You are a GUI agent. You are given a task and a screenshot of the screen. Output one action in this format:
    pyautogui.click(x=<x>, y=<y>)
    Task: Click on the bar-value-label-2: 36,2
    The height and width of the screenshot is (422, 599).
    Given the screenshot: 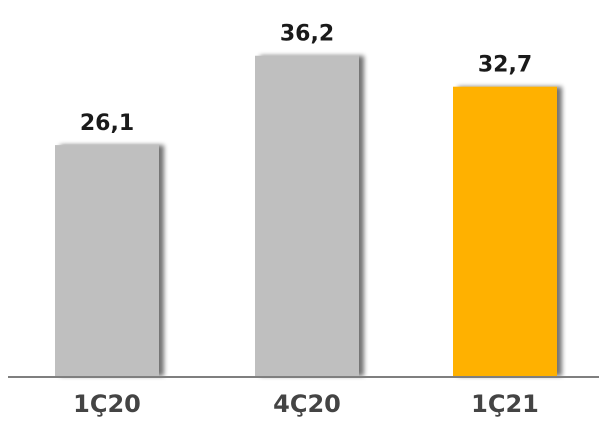 What is the action you would take?
    pyautogui.click(x=307, y=34)
    